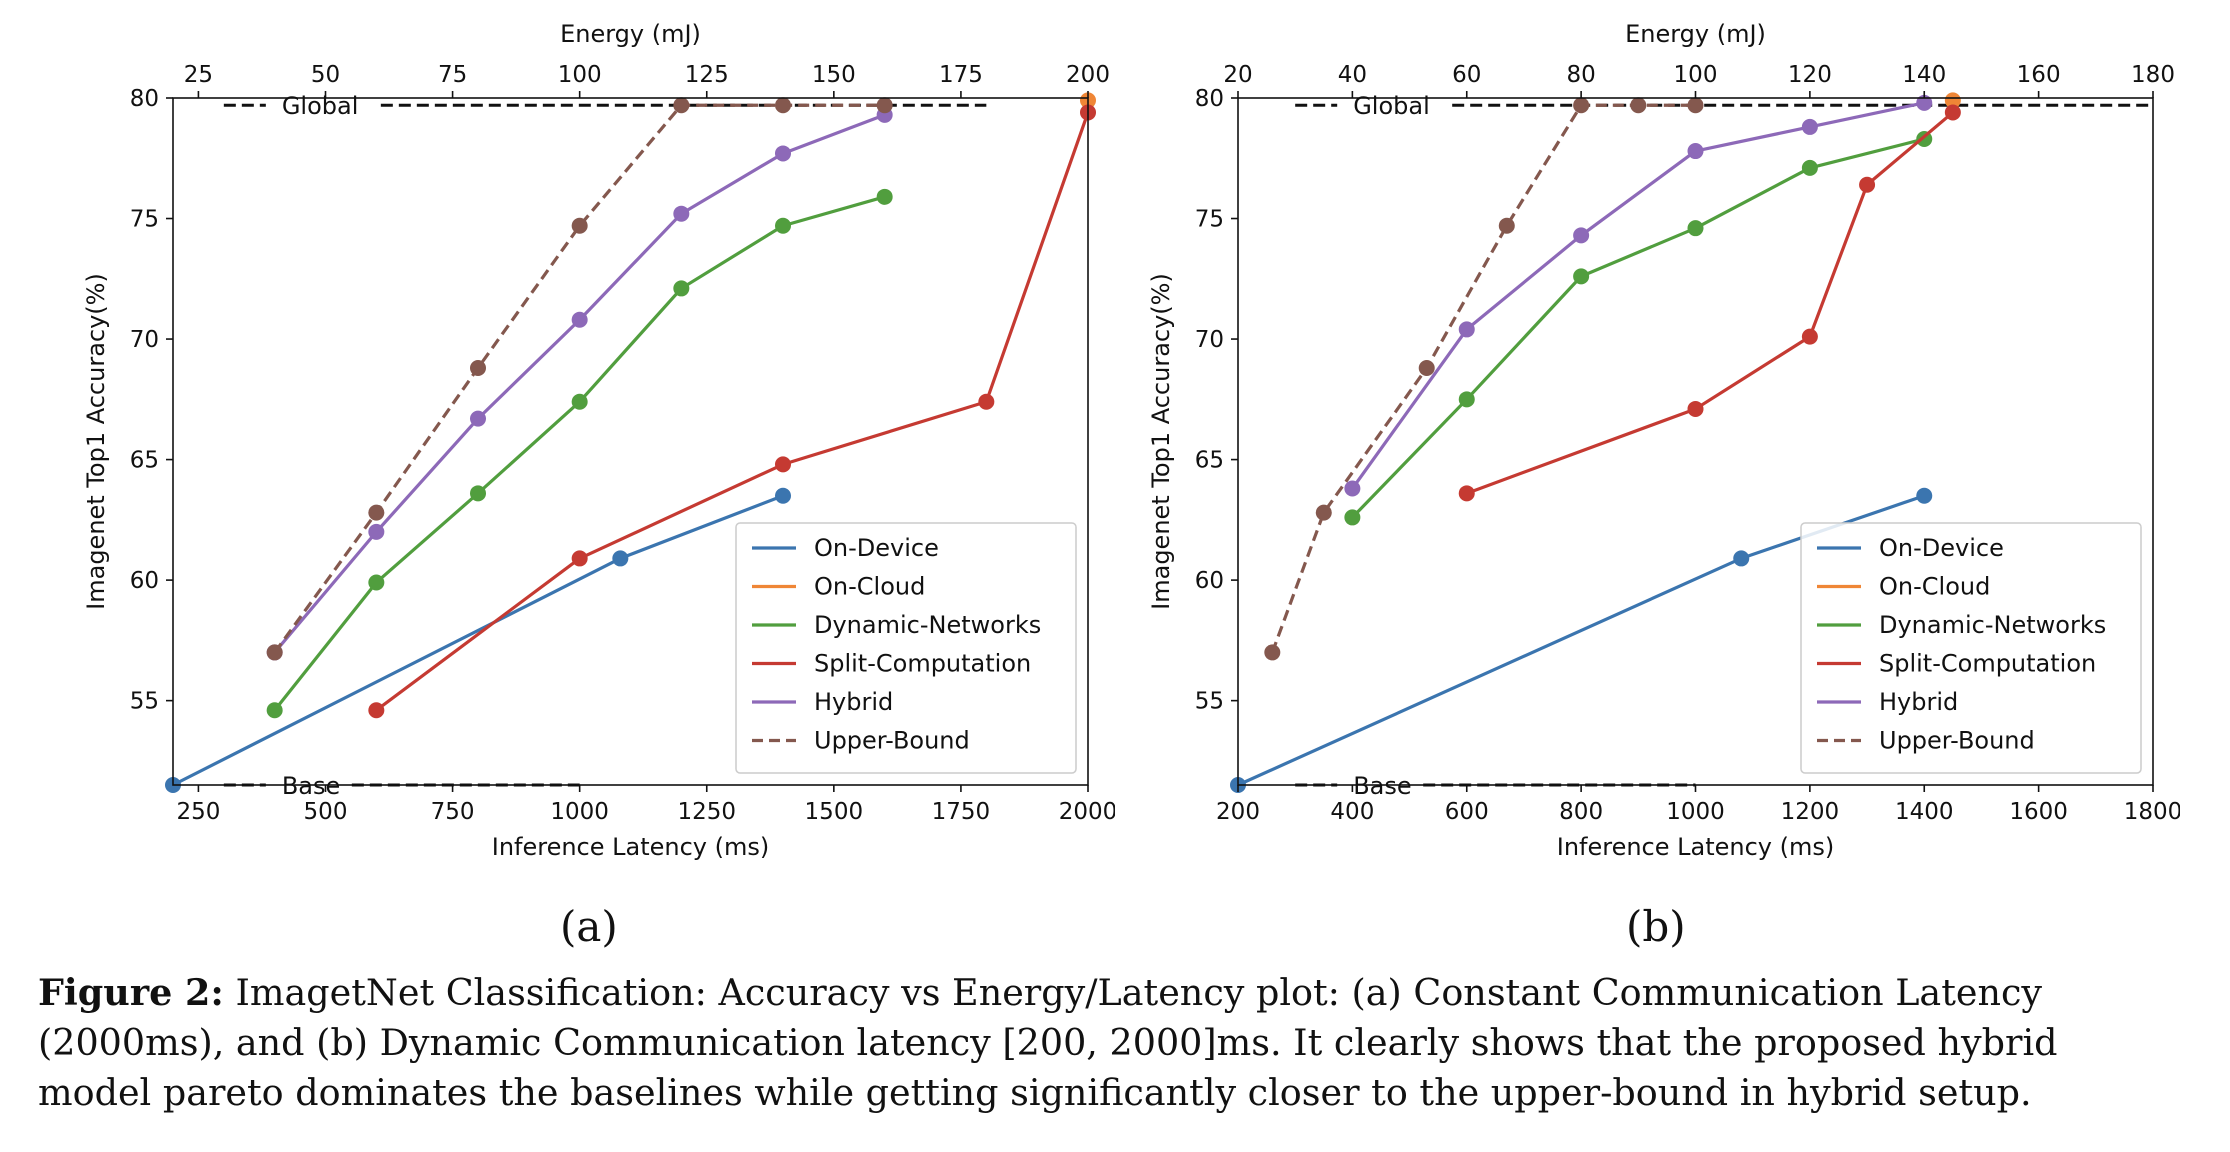  I want to click on chart-a-base-label: Base, so click(311, 786).